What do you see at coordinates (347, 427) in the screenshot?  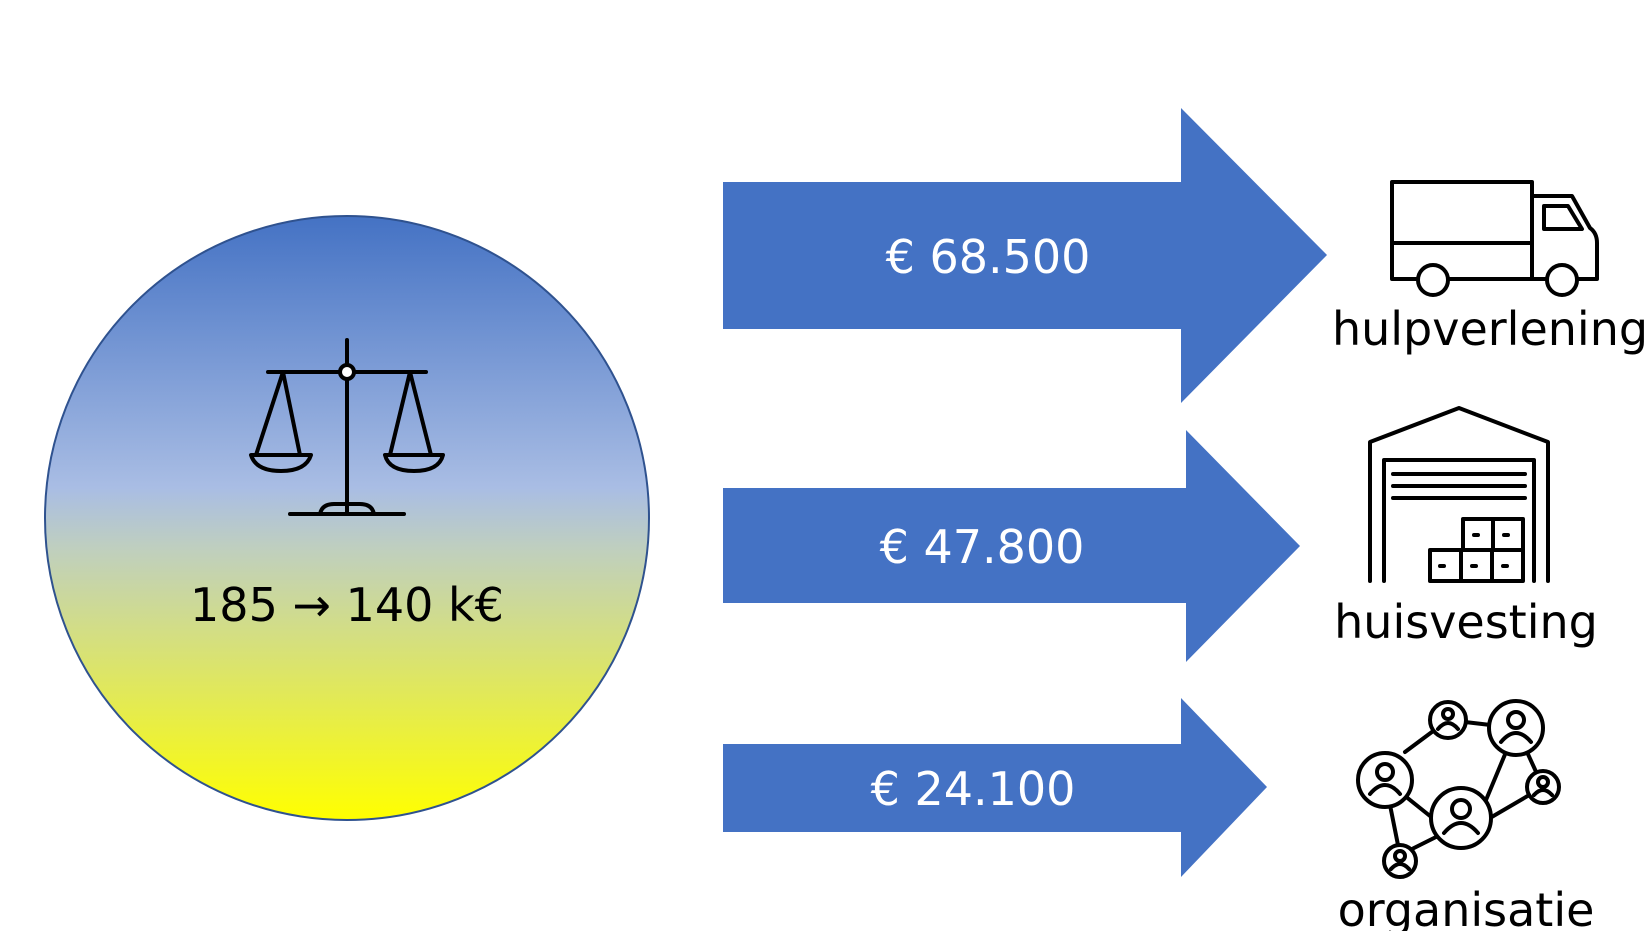 I see `scales-icon` at bounding box center [347, 427].